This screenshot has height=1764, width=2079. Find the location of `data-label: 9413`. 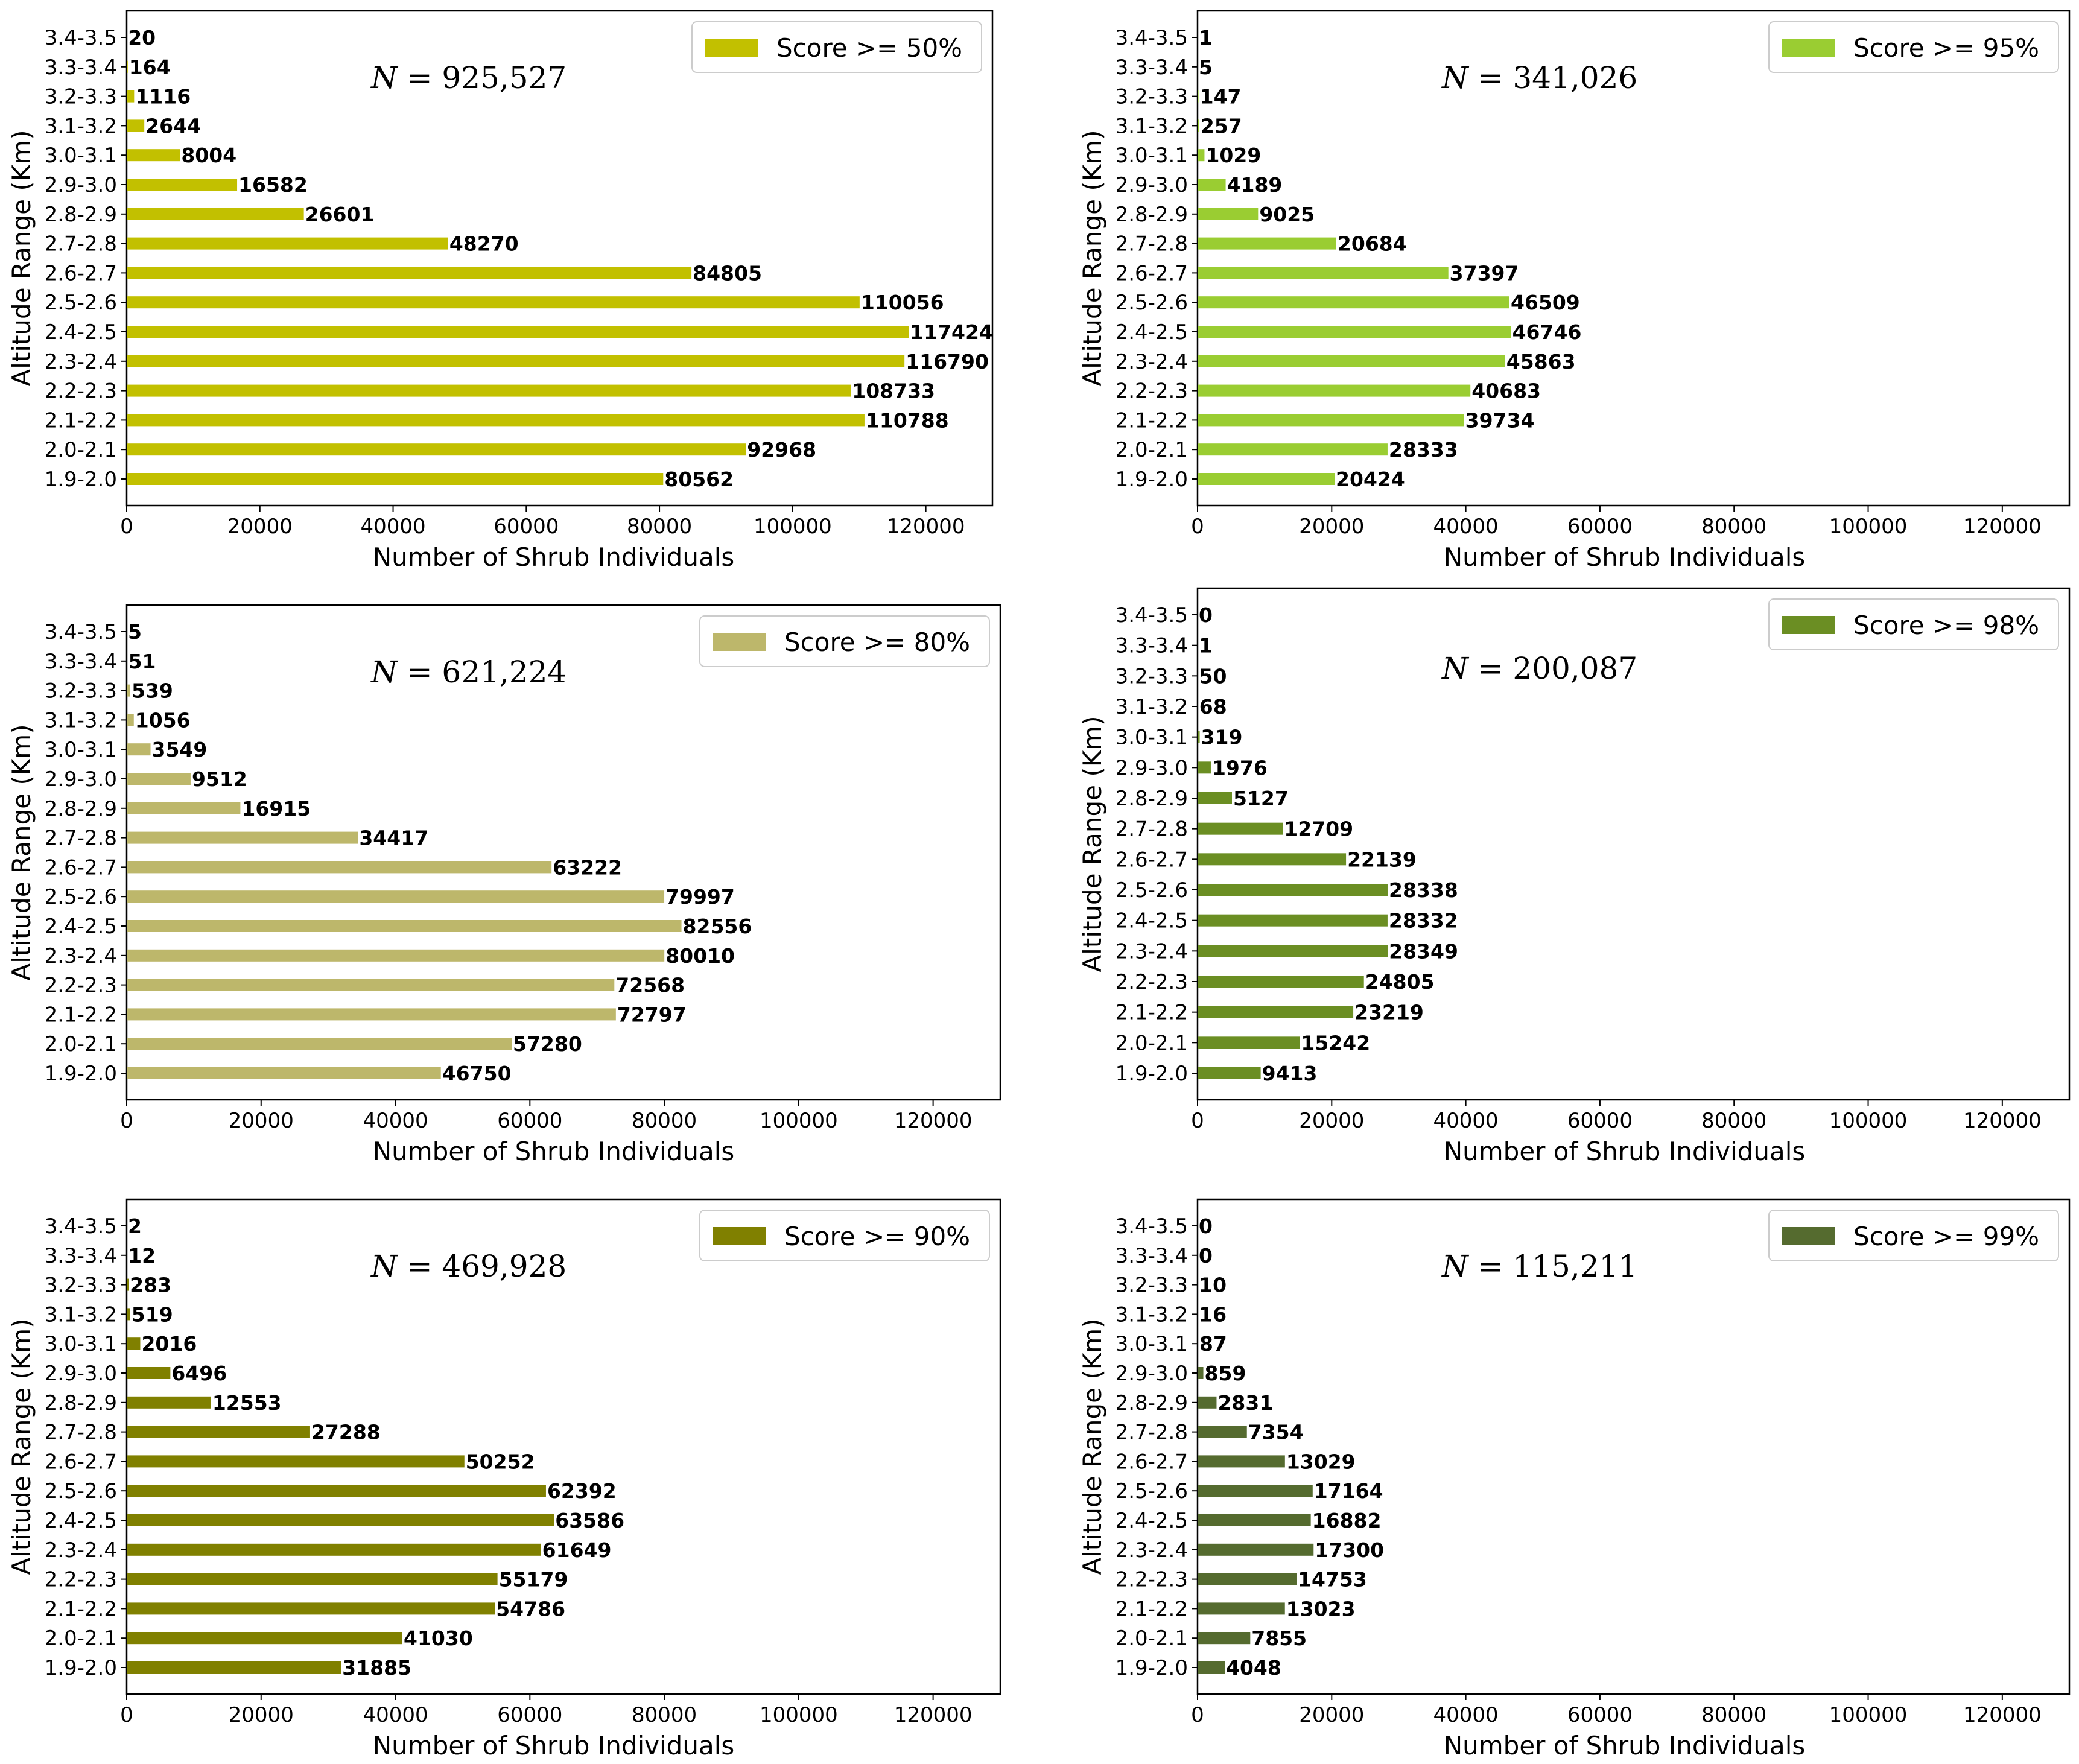

data-label: 9413 is located at coordinates (1290, 1073).